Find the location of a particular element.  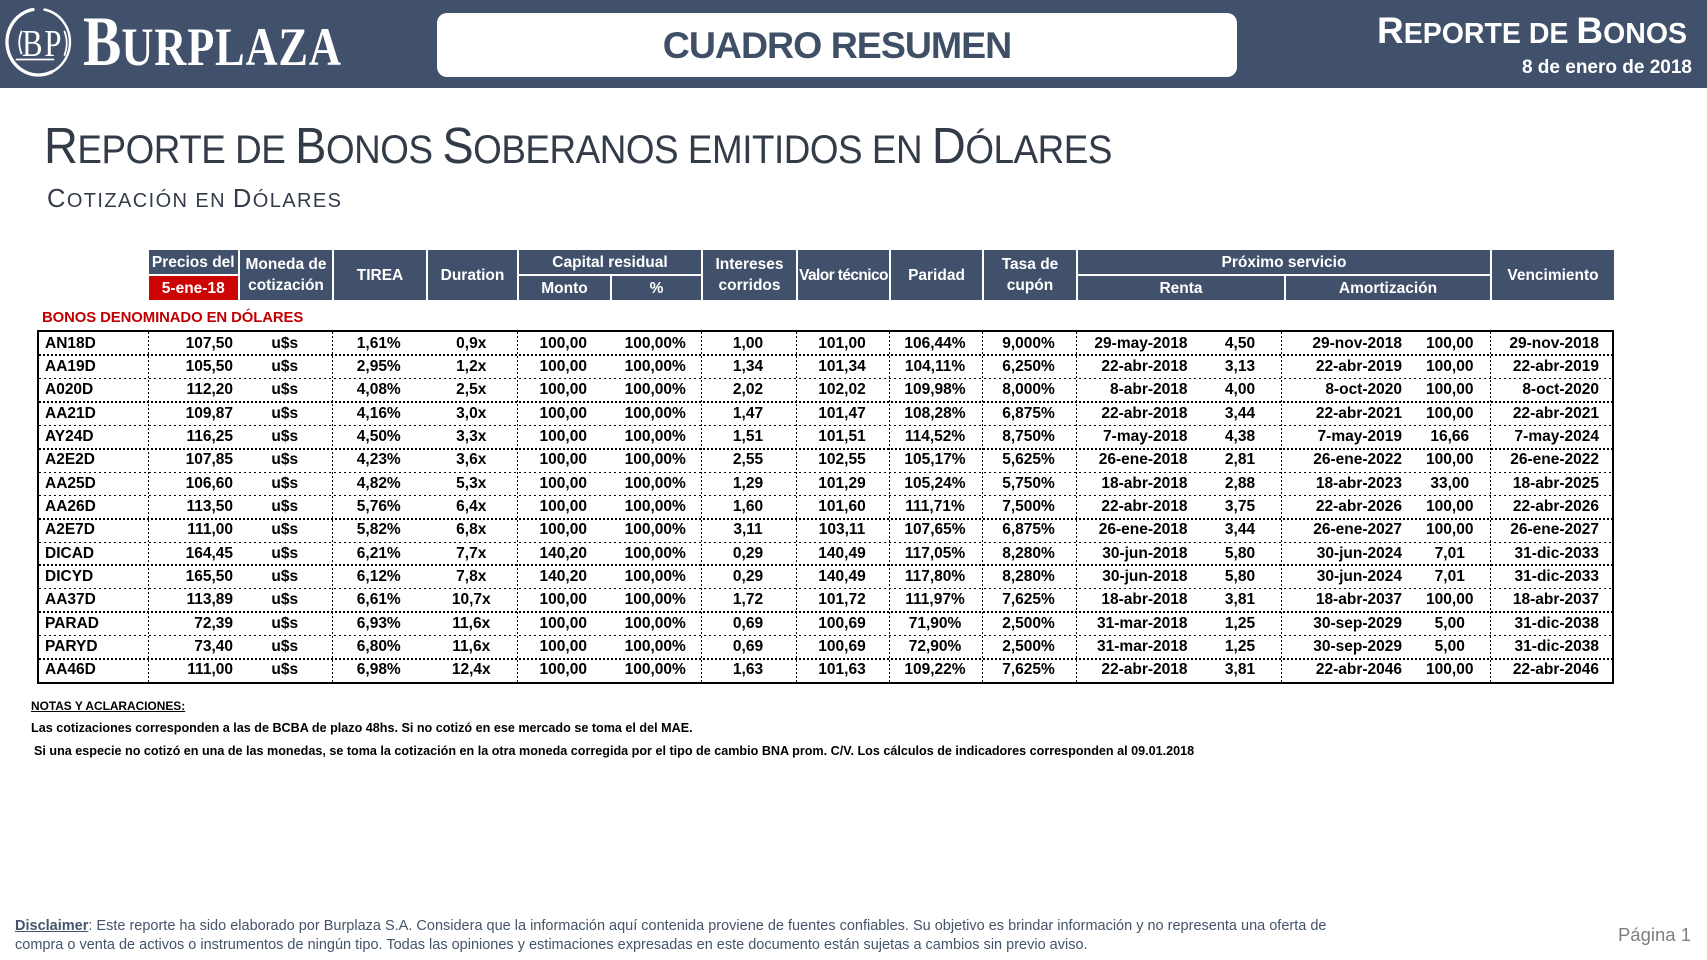

svg-text: B is located at coordinates (32, 43).